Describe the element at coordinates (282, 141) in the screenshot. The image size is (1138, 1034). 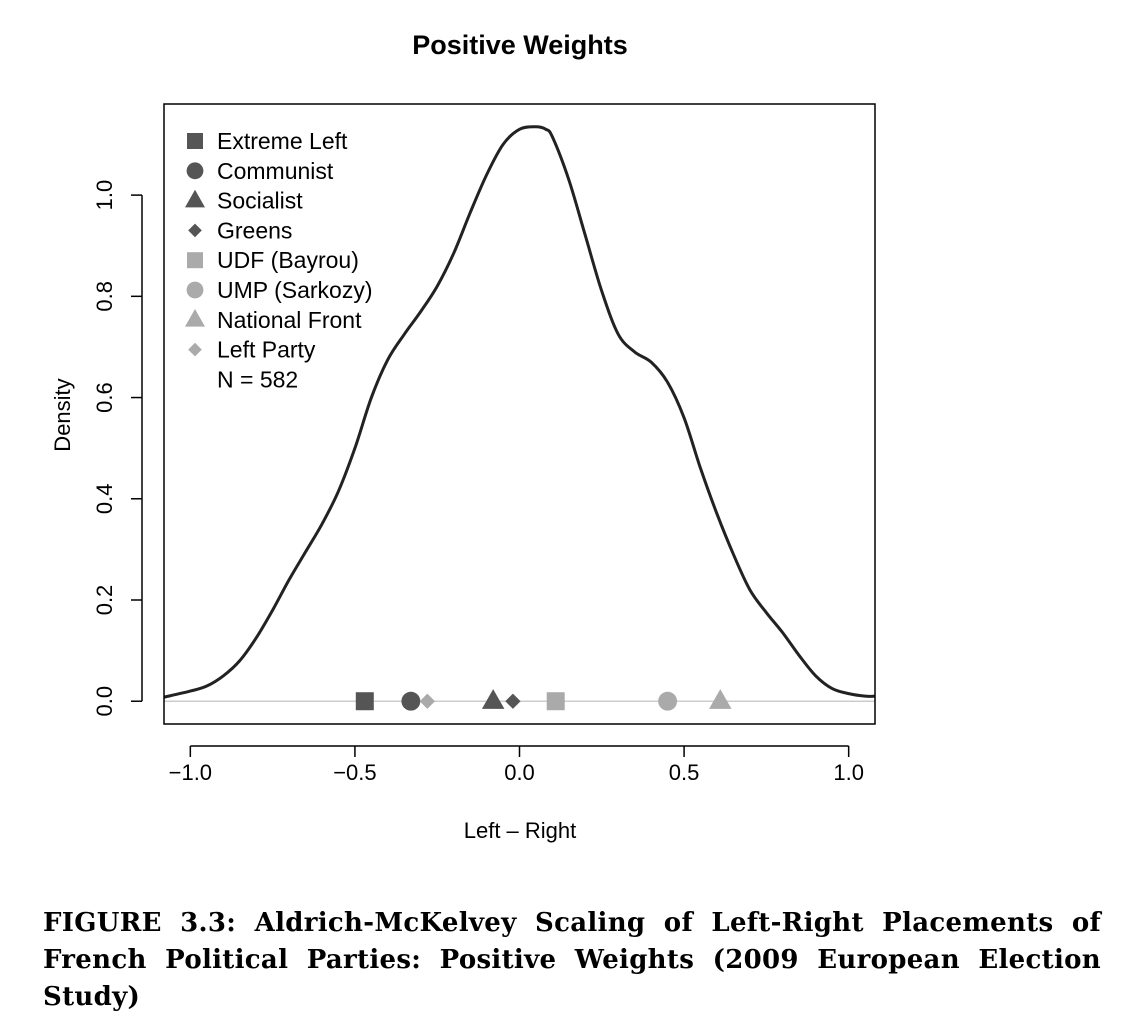
I see `legend-label: Extreme Left` at that location.